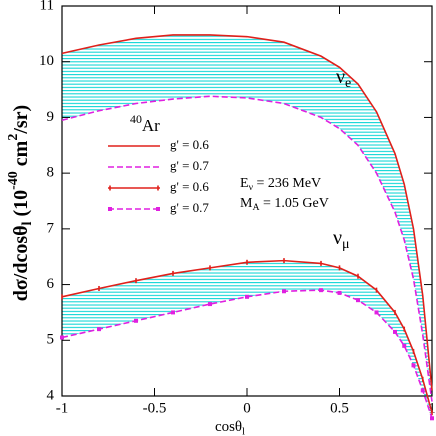 The height and width of the screenshot is (436, 436). I want to click on annotation: νμ, so click(341, 240).